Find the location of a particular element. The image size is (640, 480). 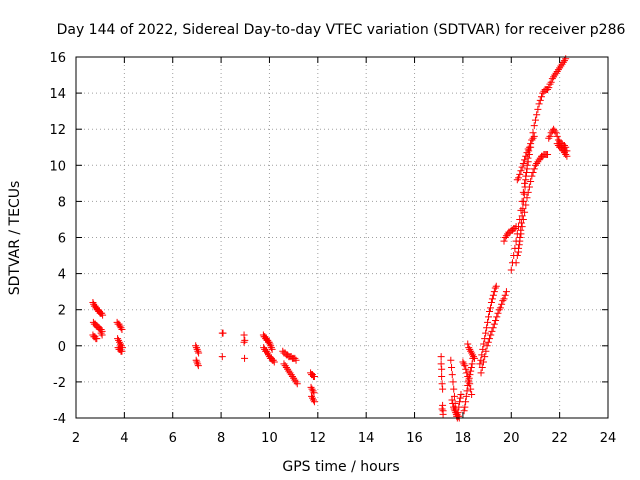

y-tick-label: 6 is located at coordinates (62, 239).